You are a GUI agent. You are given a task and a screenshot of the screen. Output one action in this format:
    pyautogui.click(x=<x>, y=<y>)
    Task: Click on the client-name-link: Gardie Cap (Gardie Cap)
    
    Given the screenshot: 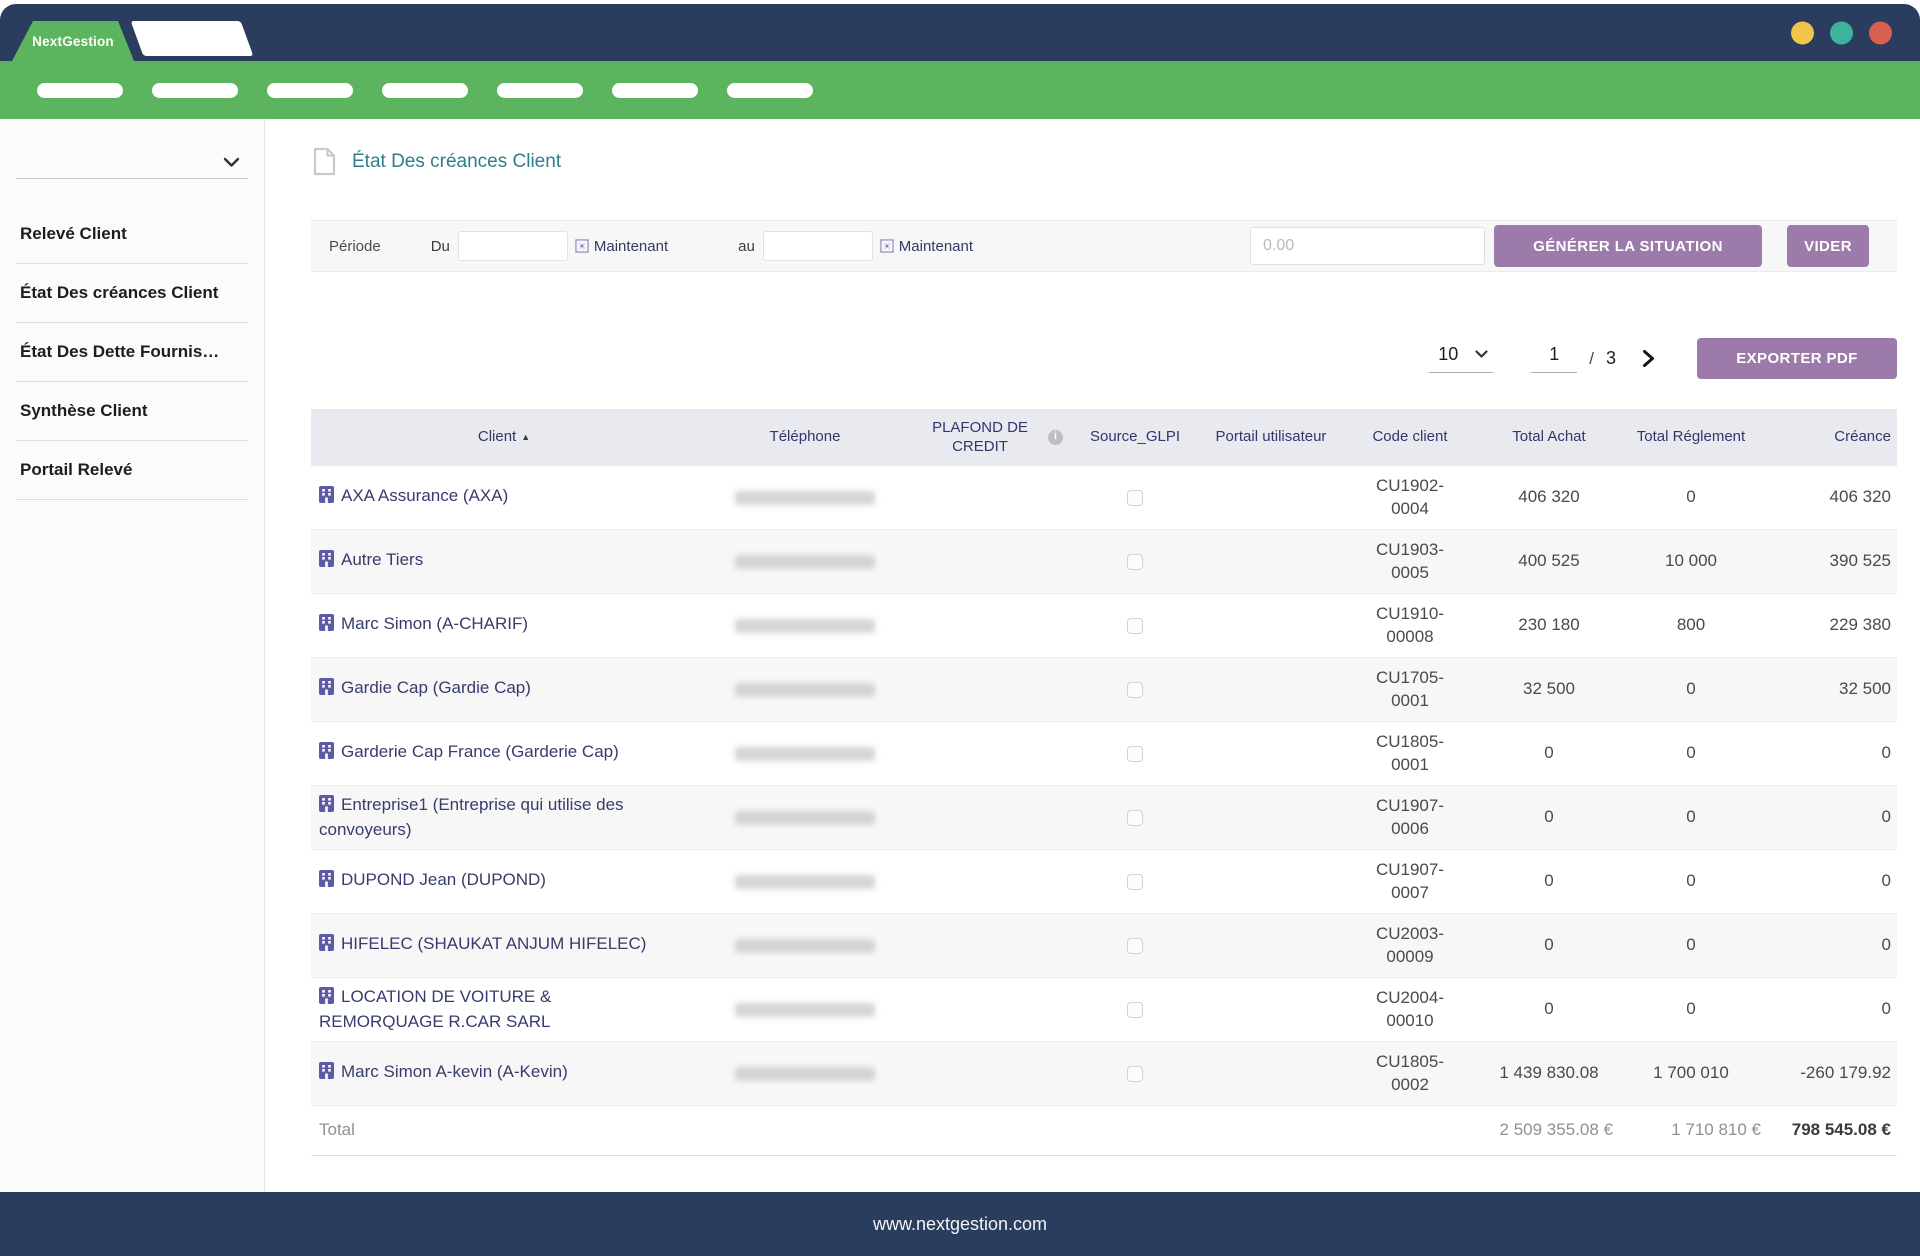 What is the action you would take?
    pyautogui.click(x=436, y=688)
    